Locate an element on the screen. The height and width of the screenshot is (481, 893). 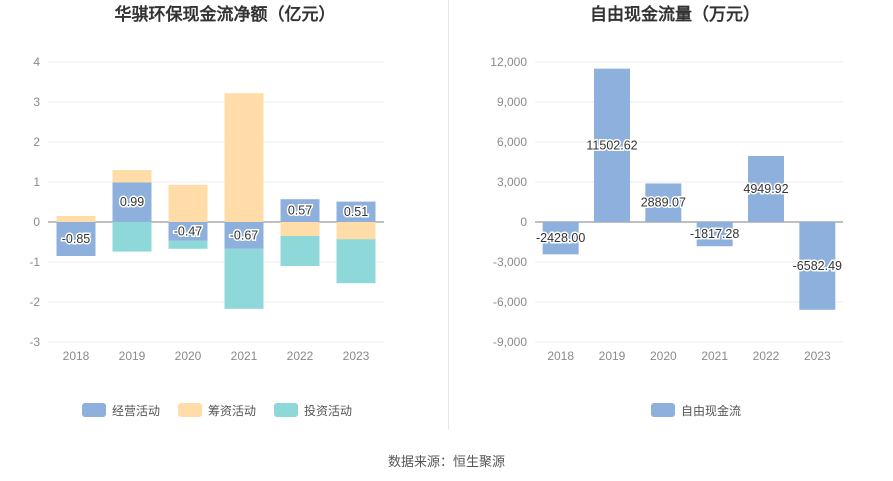
left-data-label: 0.99 is located at coordinates (132, 202).